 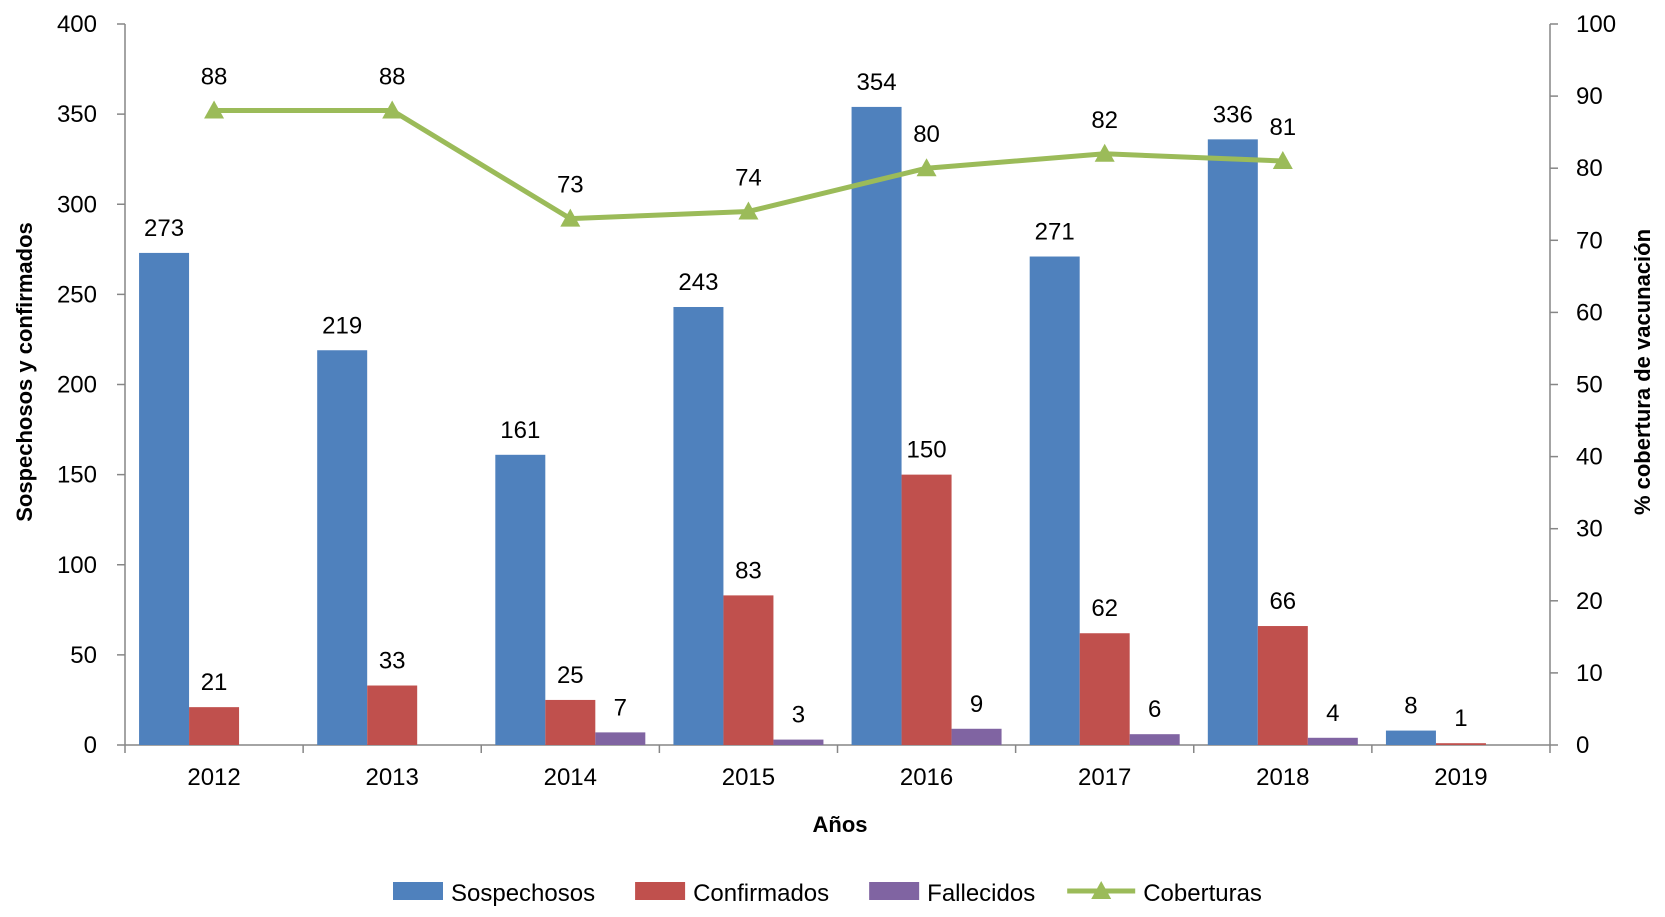 What do you see at coordinates (1589, 385) in the screenshot?
I see `y2-tick-label: 50` at bounding box center [1589, 385].